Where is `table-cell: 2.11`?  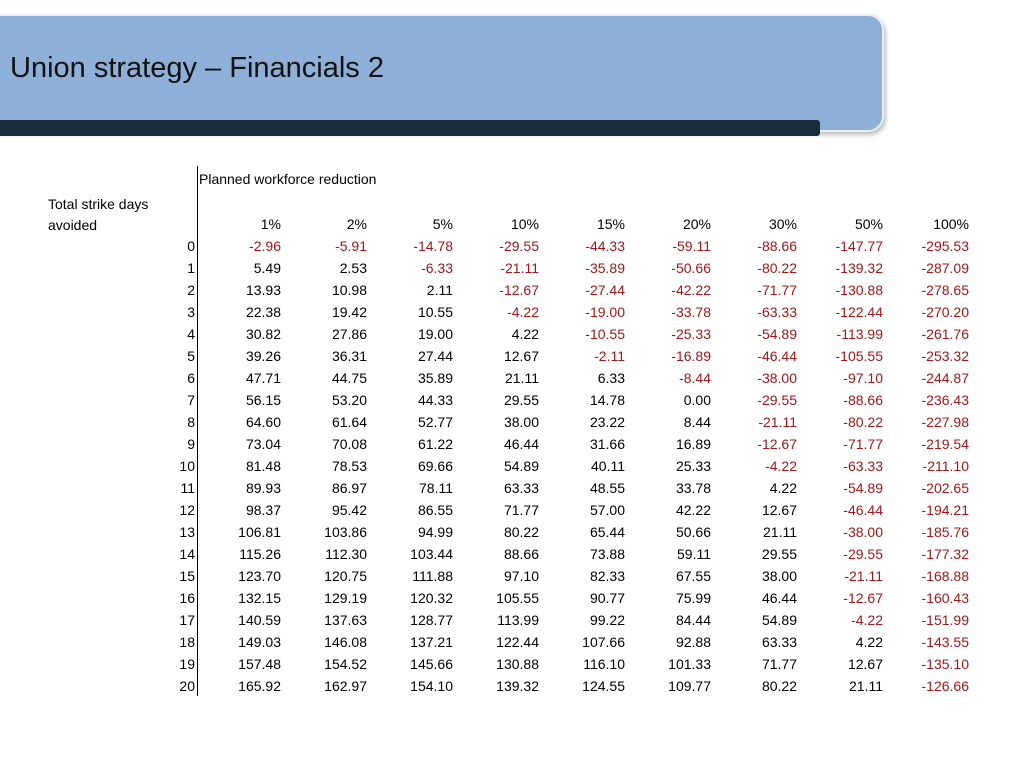 table-cell: 2.11 is located at coordinates (439, 290).